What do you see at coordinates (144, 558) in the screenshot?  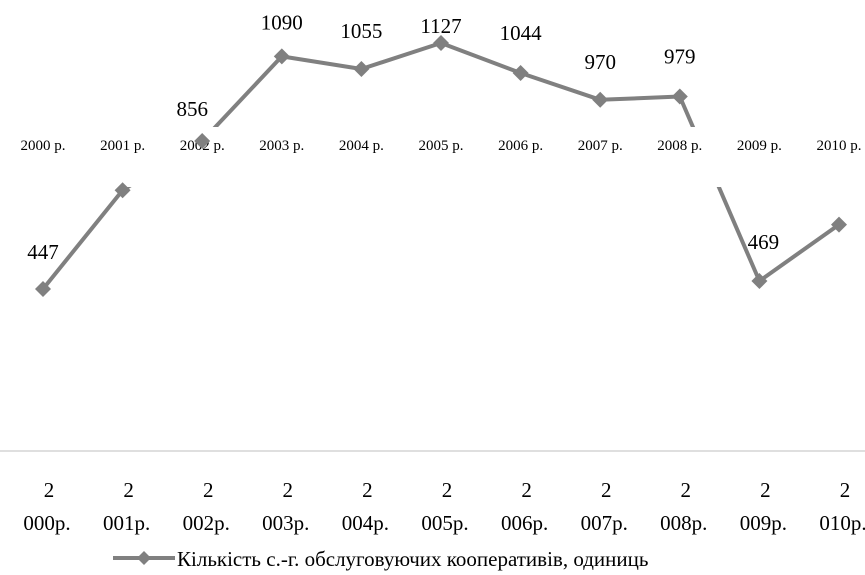 I see `legend-marker-icon` at bounding box center [144, 558].